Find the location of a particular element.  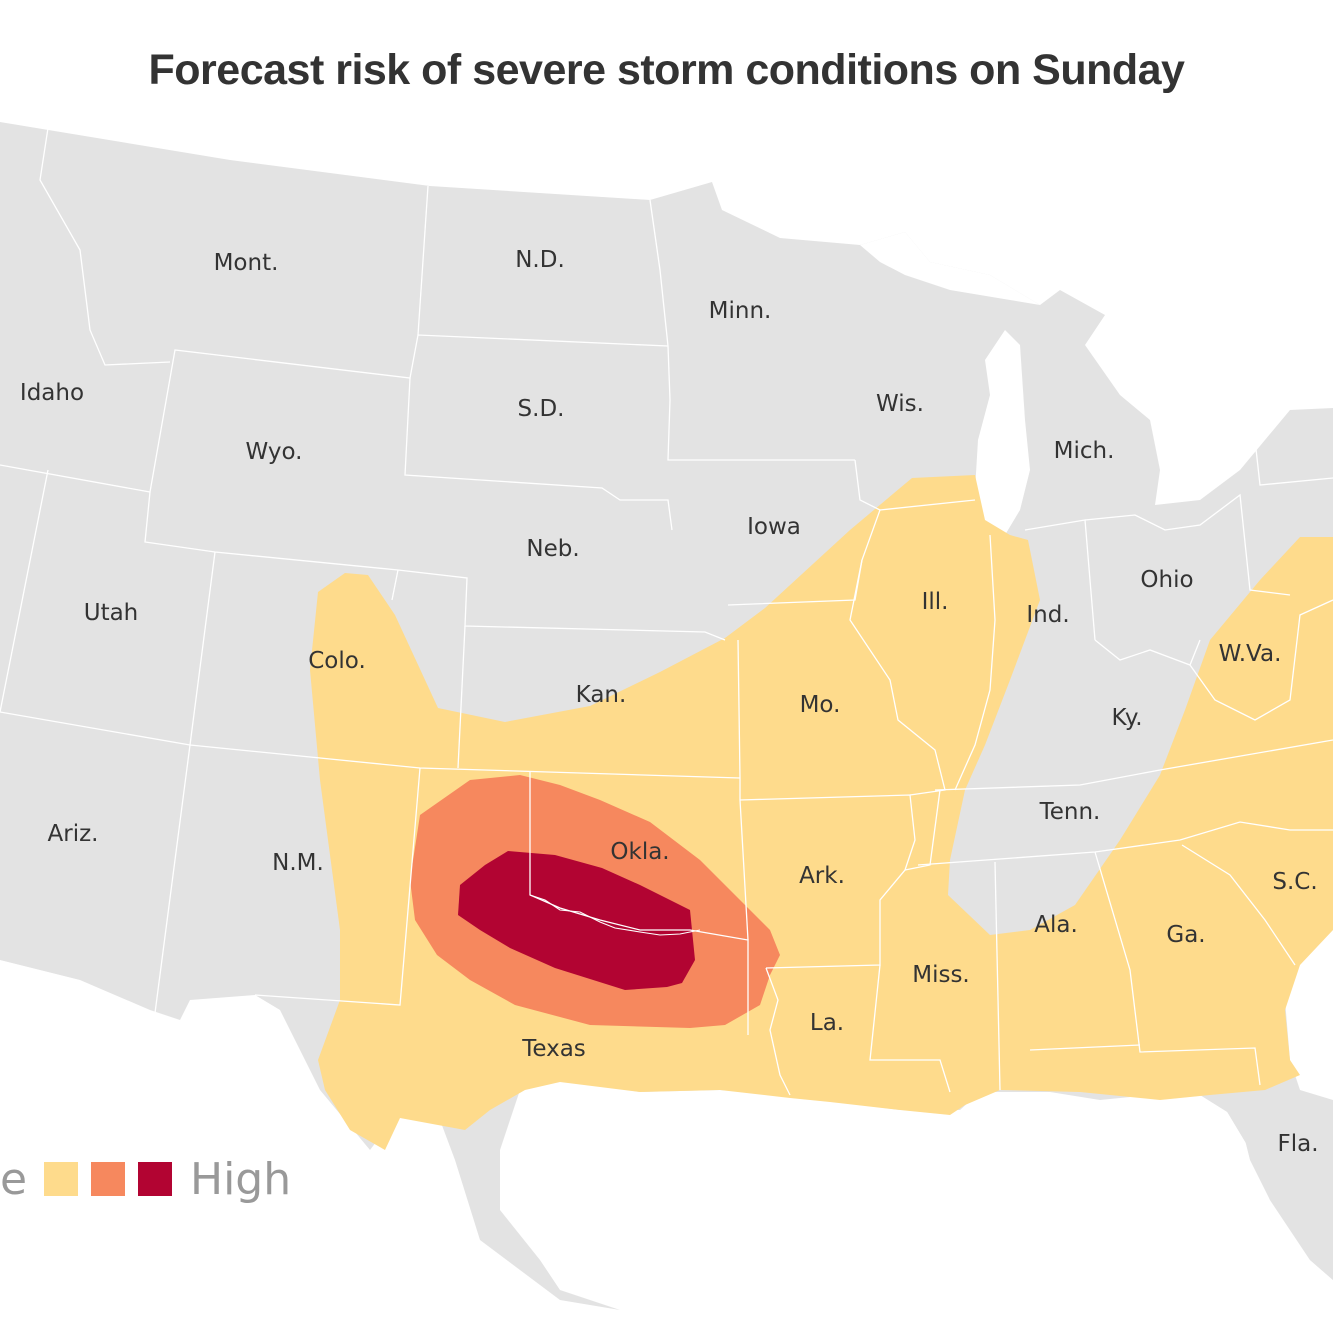

legend-high-label: High is located at coordinates (241, 1179).